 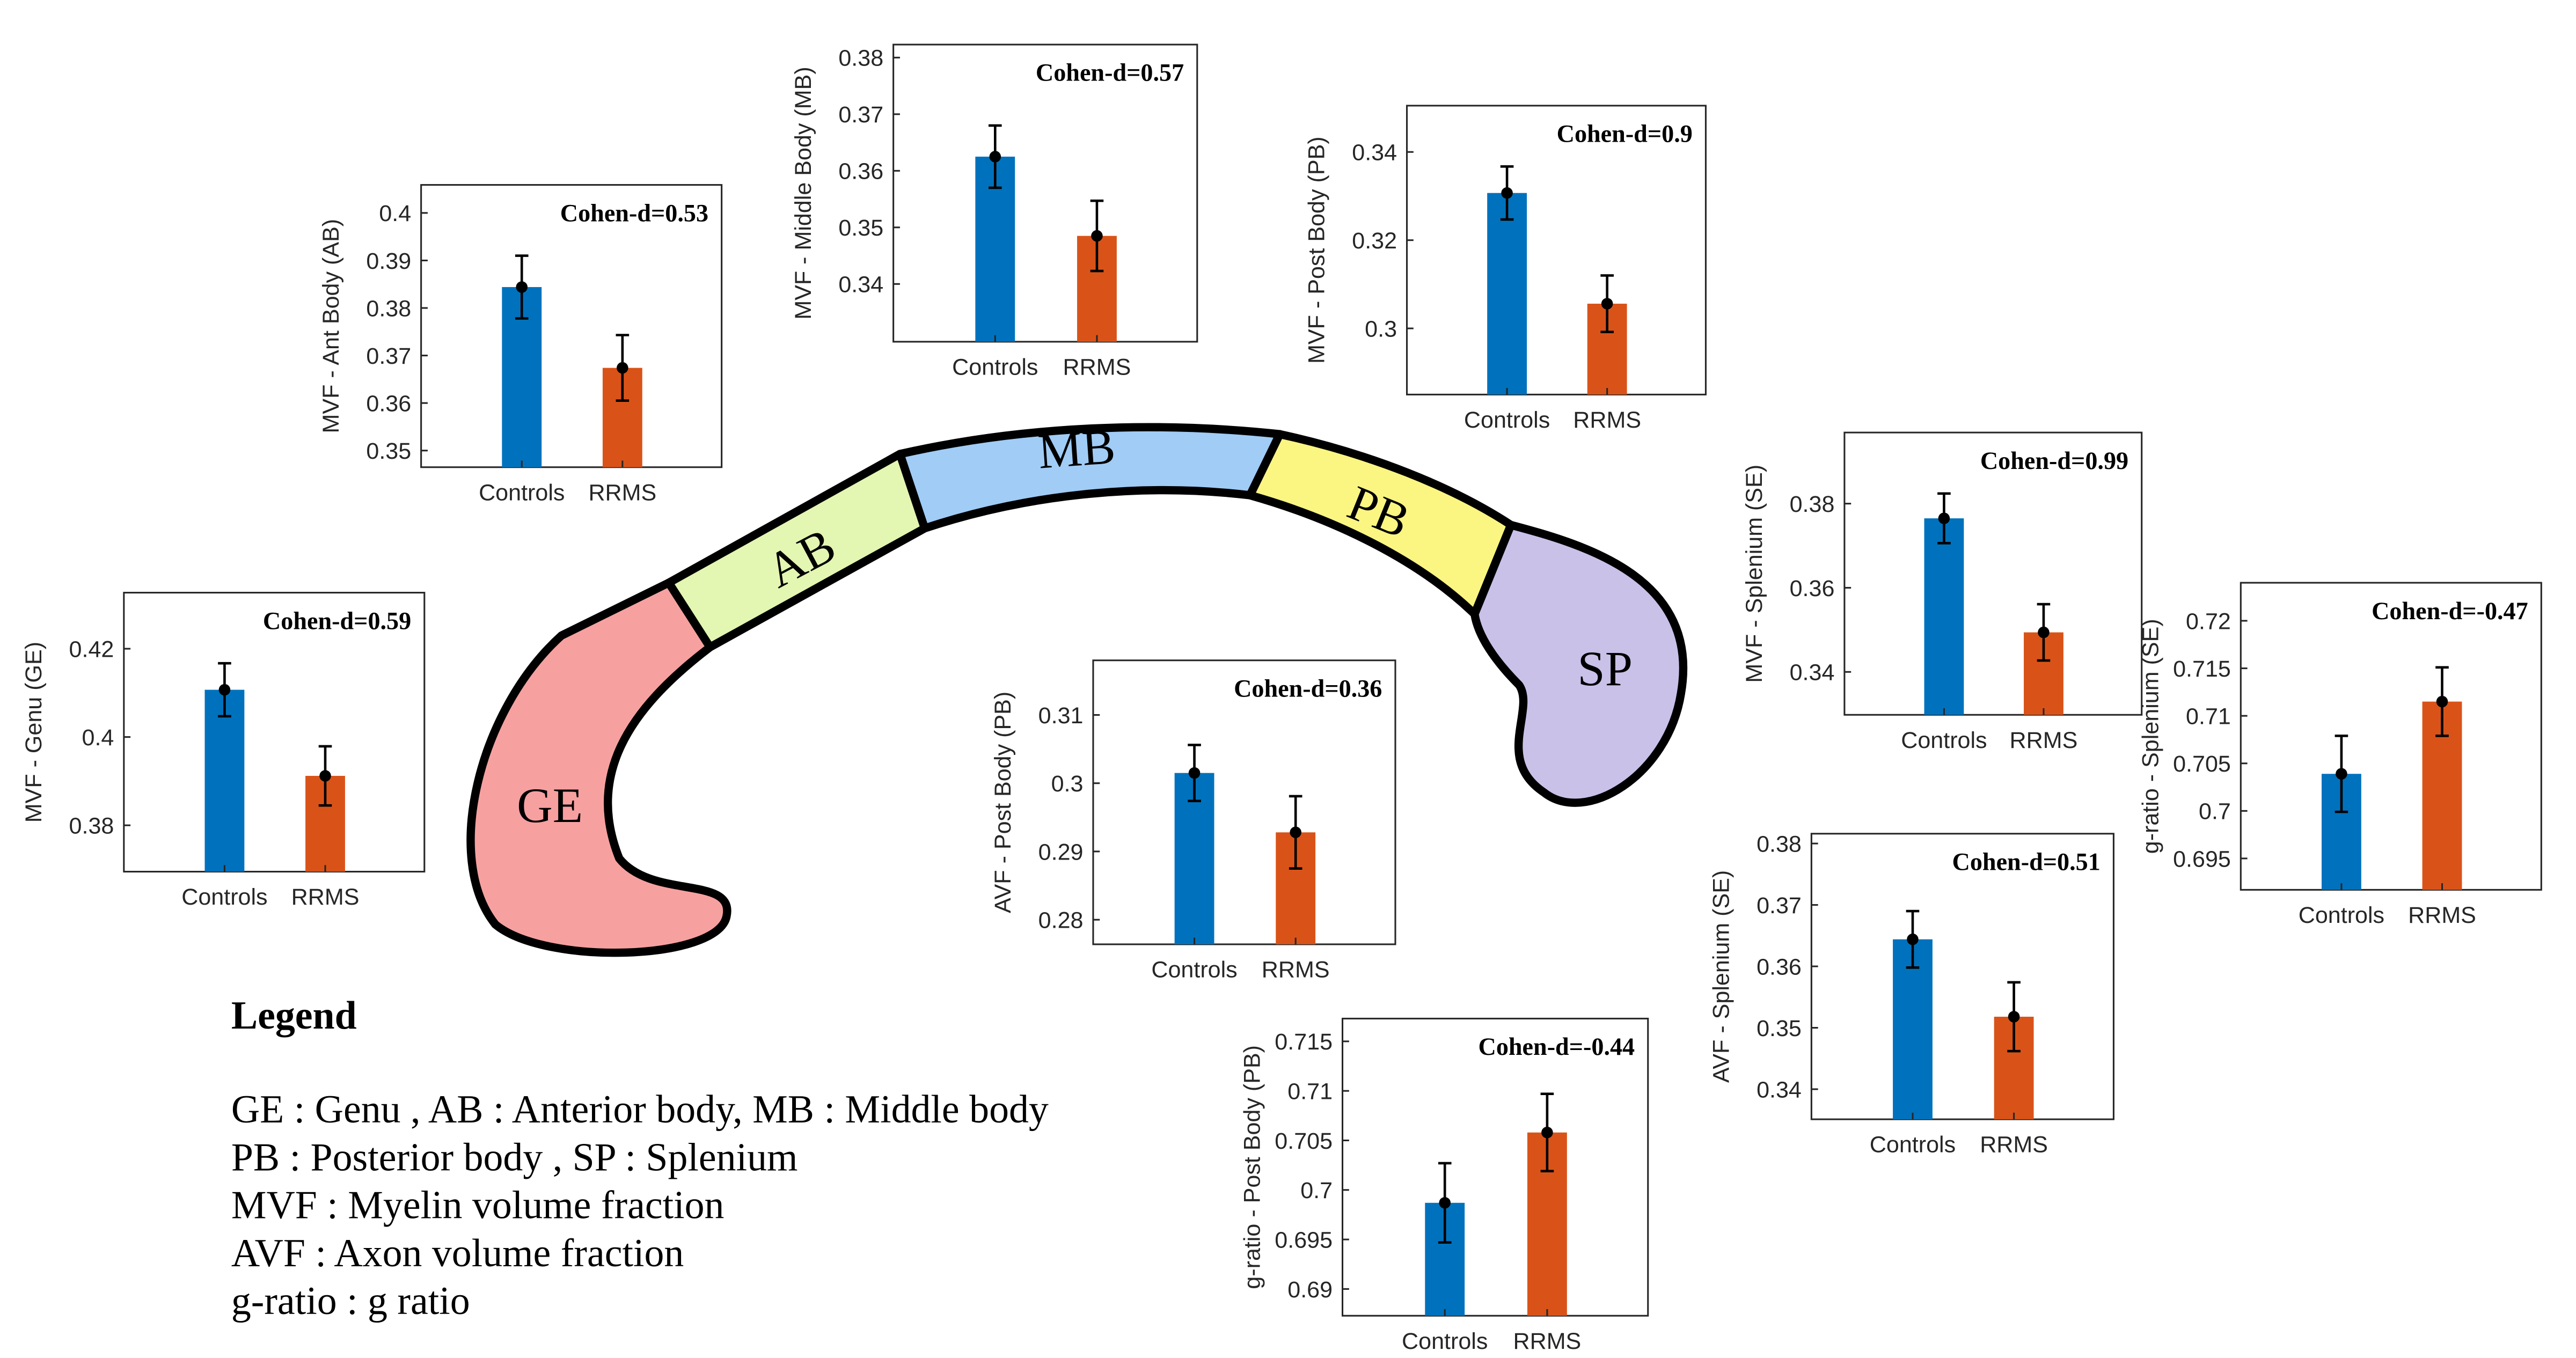 What do you see at coordinates (1317, 250) in the screenshot?
I see `y-axis-label: MVF - Post Body (PB)` at bounding box center [1317, 250].